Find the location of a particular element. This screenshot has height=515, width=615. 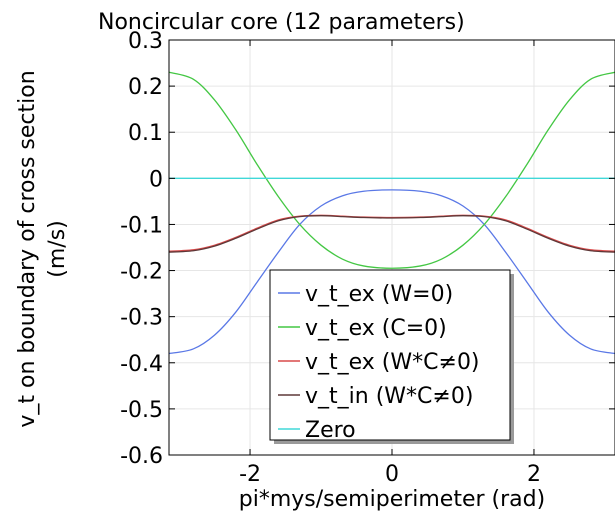

legend-box is located at coordinates (390, 355).